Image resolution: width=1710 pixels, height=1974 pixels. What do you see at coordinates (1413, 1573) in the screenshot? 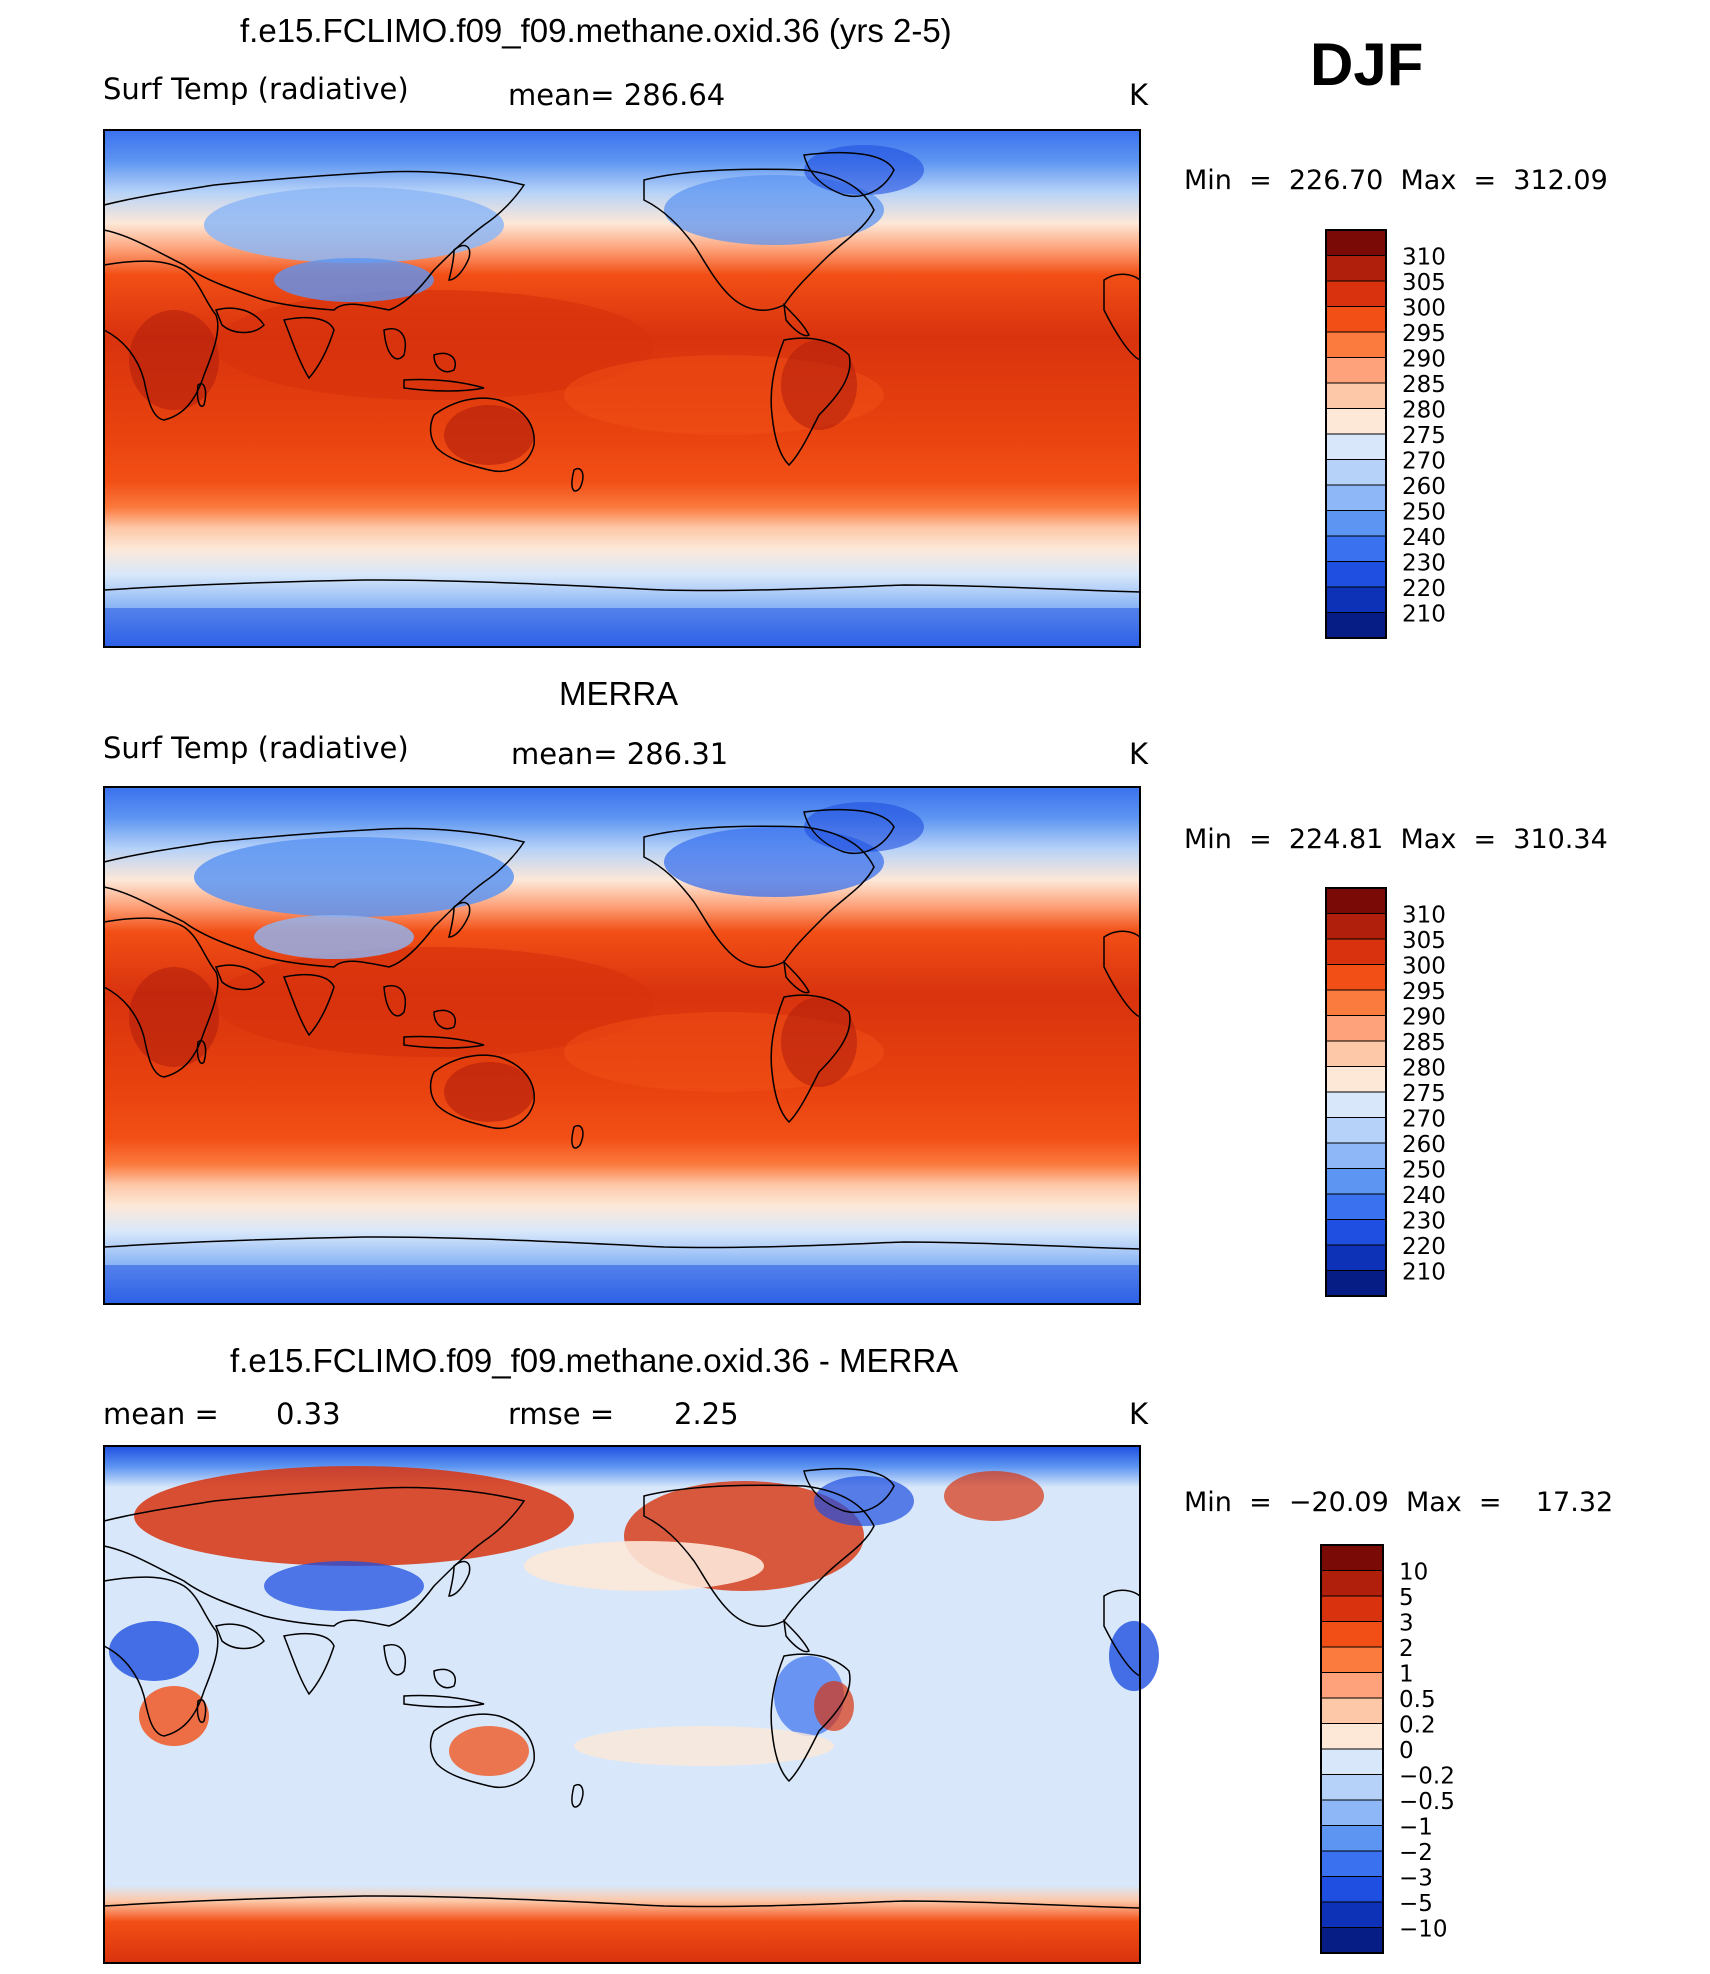
I see `colorbar3-tick-label: 10` at bounding box center [1413, 1573].